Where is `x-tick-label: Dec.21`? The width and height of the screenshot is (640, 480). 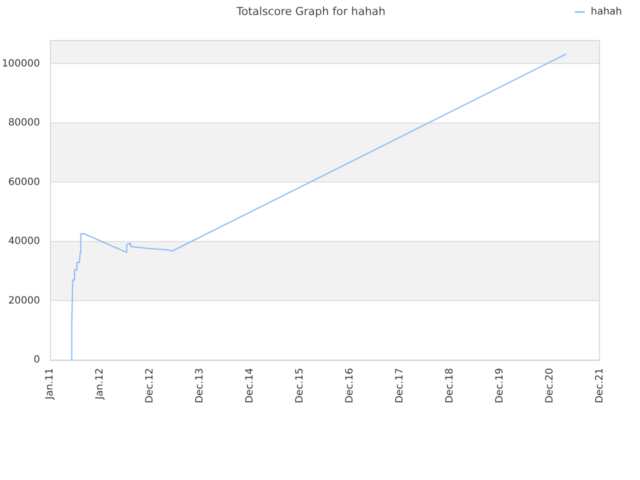 x-tick-label: Dec.21 is located at coordinates (600, 386).